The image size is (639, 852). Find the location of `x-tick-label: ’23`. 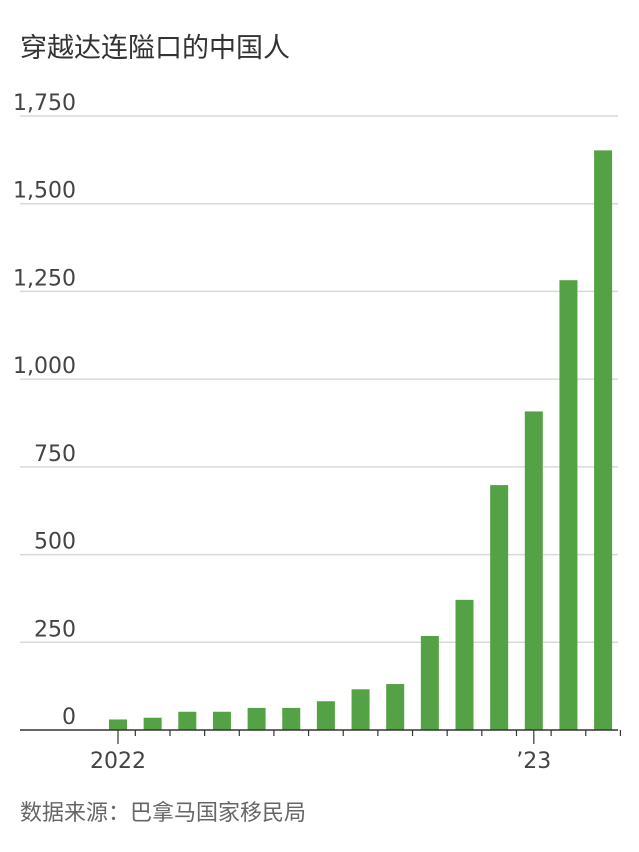

x-tick-label: ’23 is located at coordinates (533, 761).